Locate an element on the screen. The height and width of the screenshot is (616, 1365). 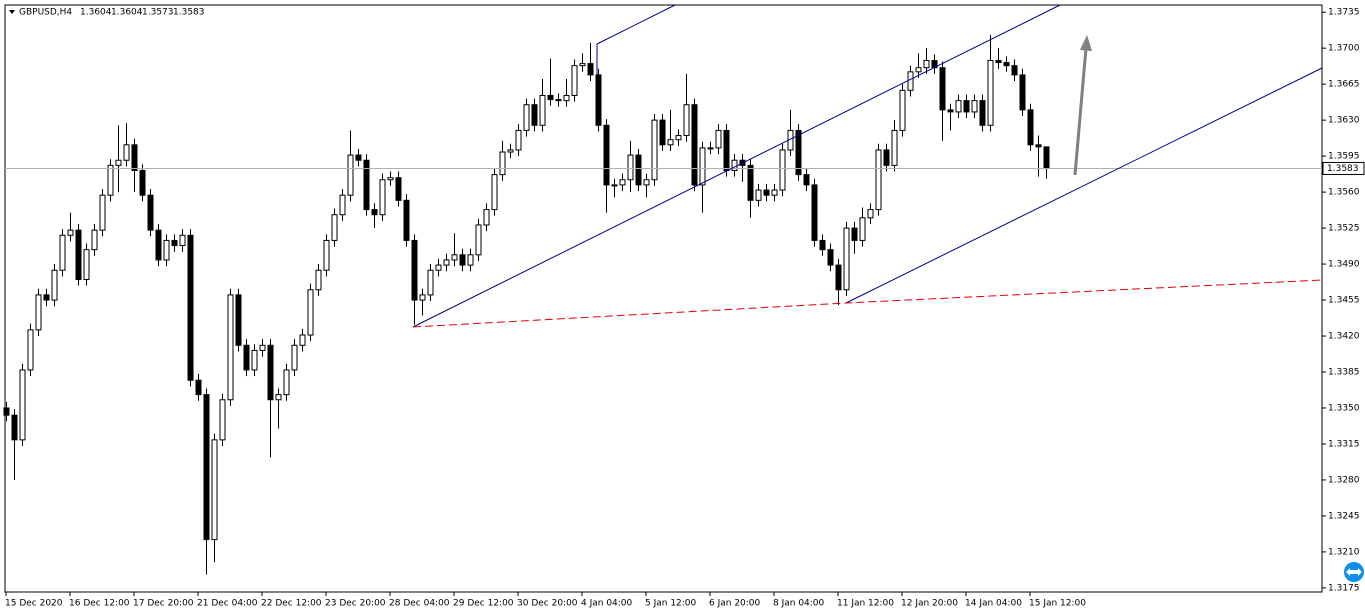
app-icon is located at coordinates (1353, 572).